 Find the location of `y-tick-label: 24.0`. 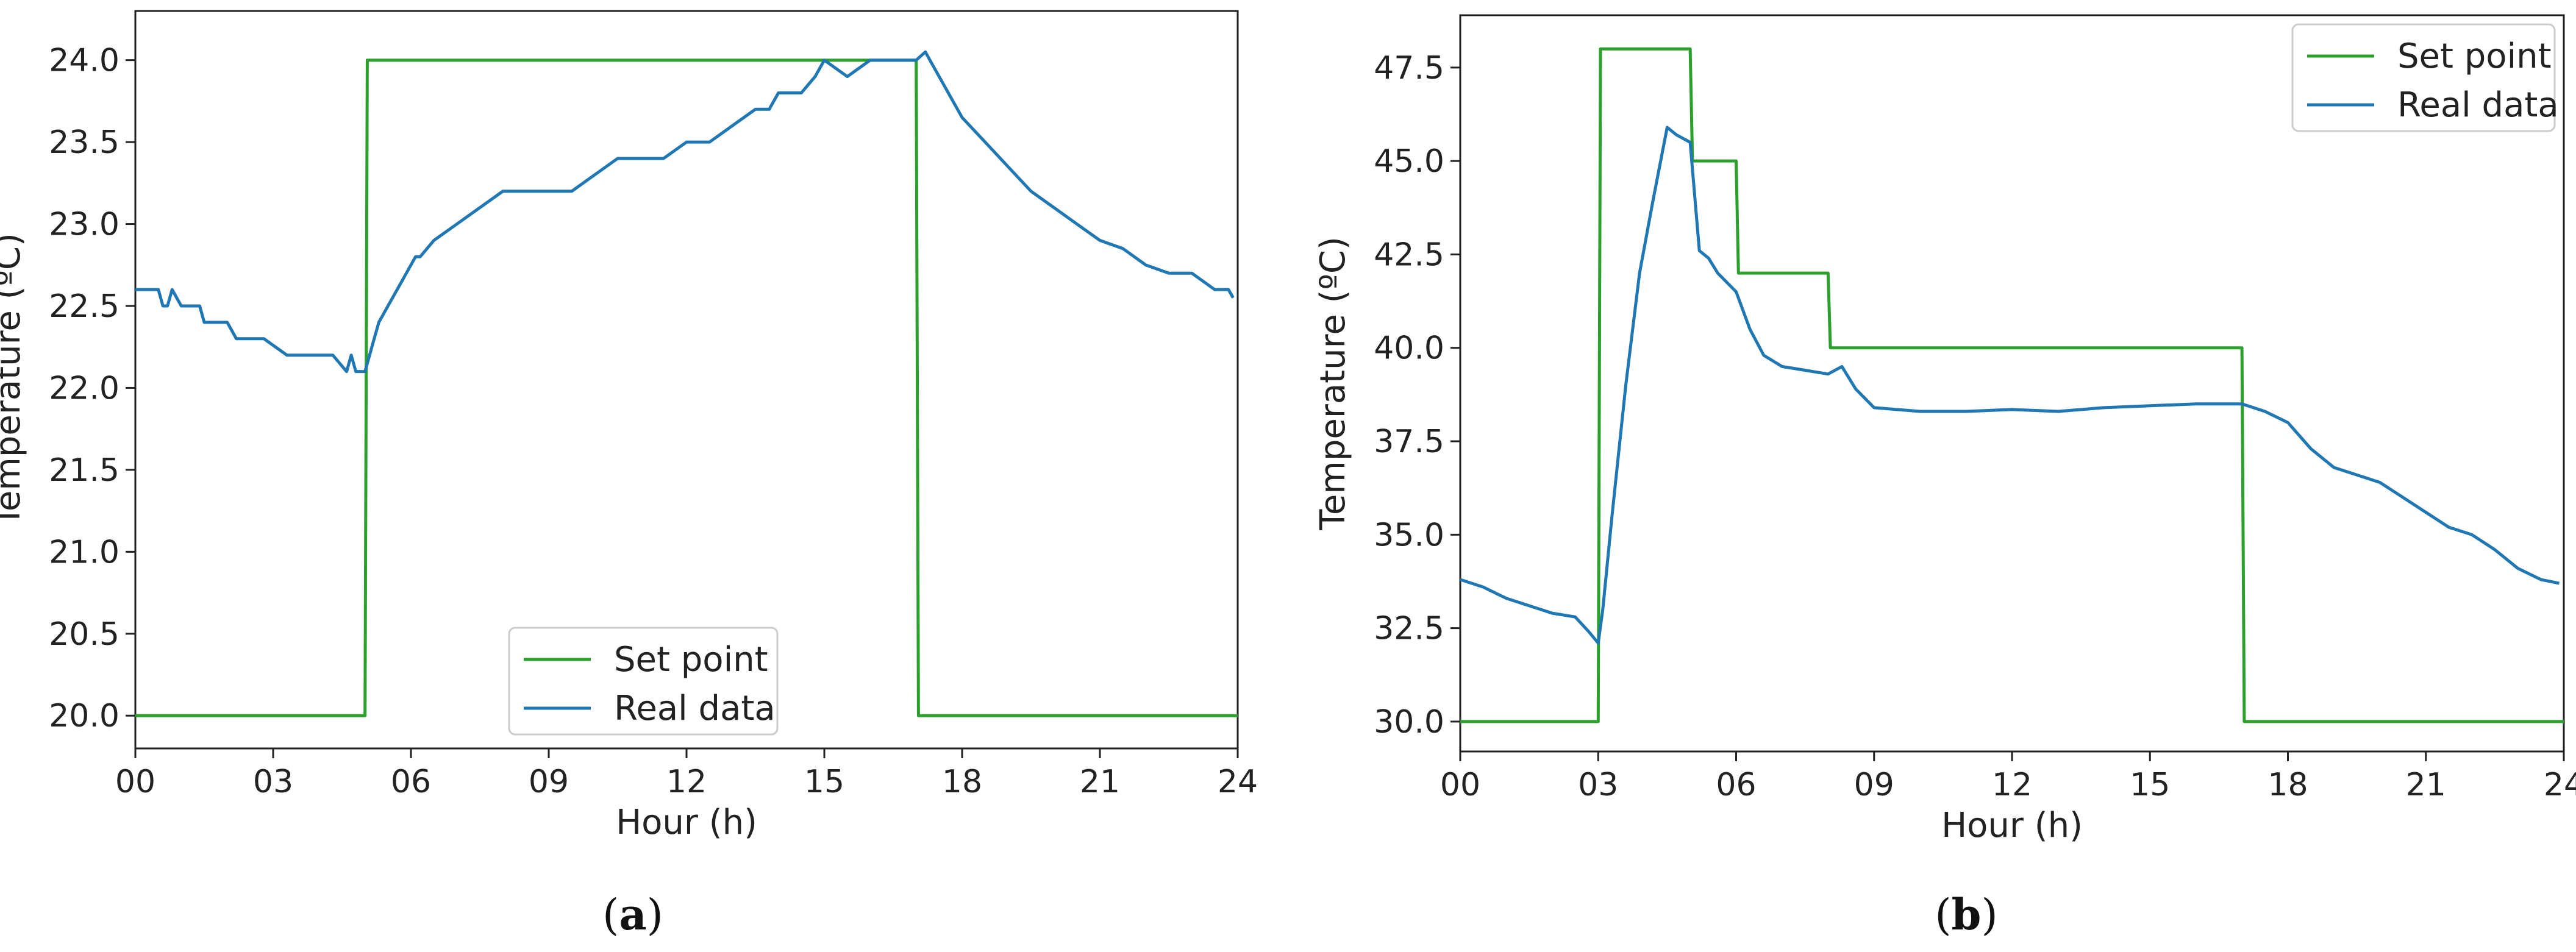

y-tick-label: 24.0 is located at coordinates (84, 61).